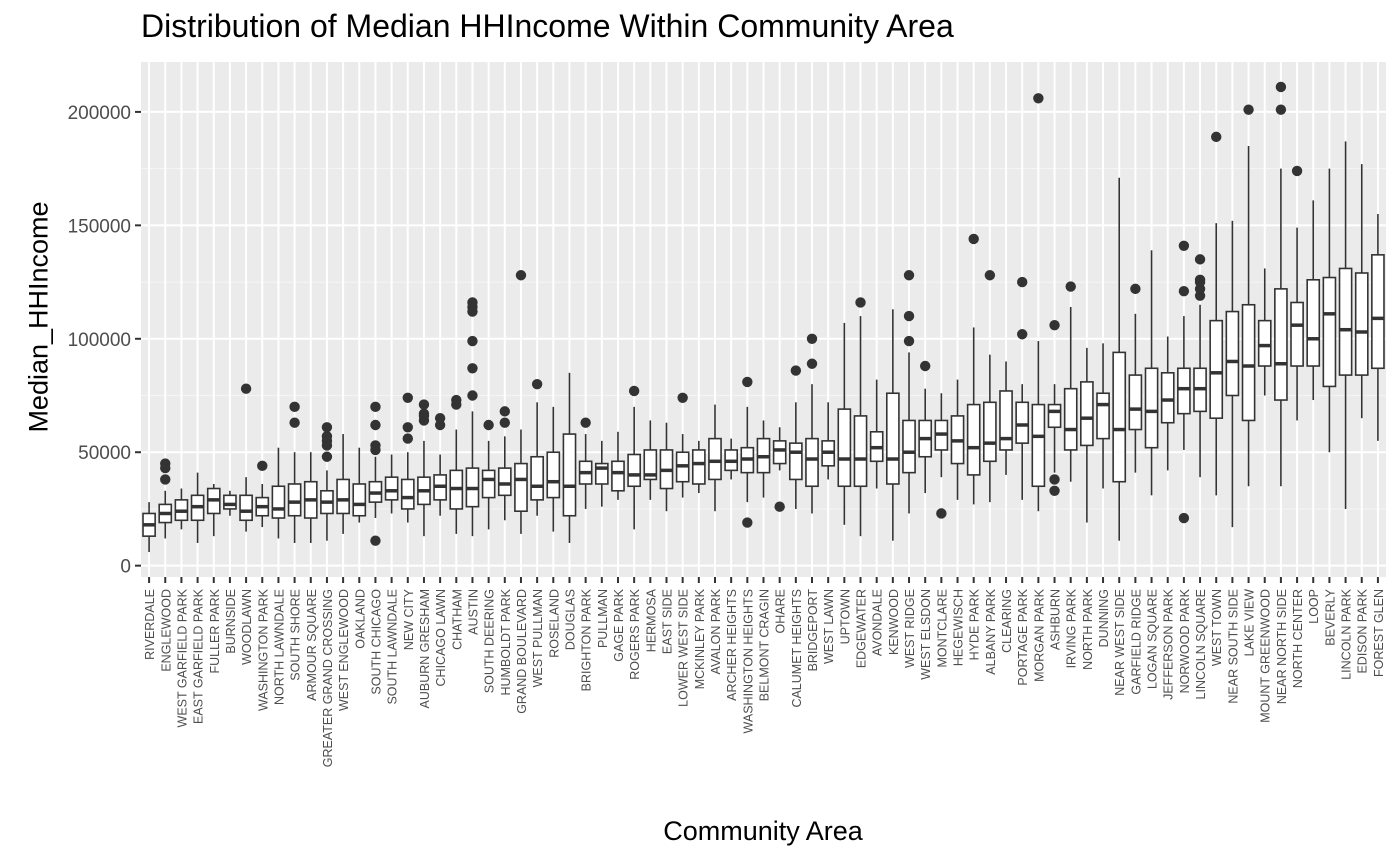 Image resolution: width=1400 pixels, height=865 pixels. What do you see at coordinates (125, 567) in the screenshot?
I see `y-tick-label: 0` at bounding box center [125, 567].